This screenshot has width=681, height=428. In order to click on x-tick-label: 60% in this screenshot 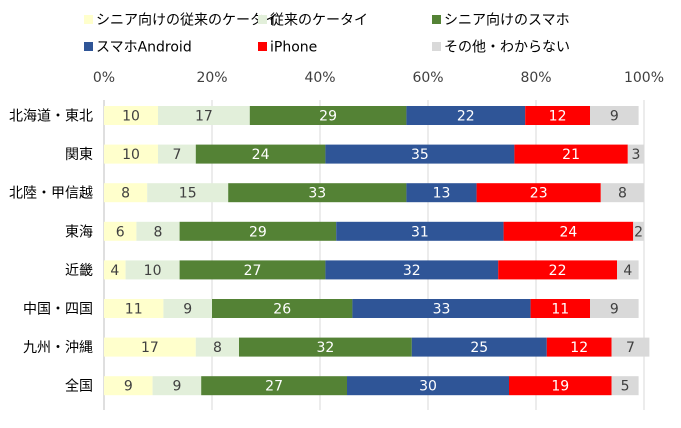, I will do `click(427, 78)`.